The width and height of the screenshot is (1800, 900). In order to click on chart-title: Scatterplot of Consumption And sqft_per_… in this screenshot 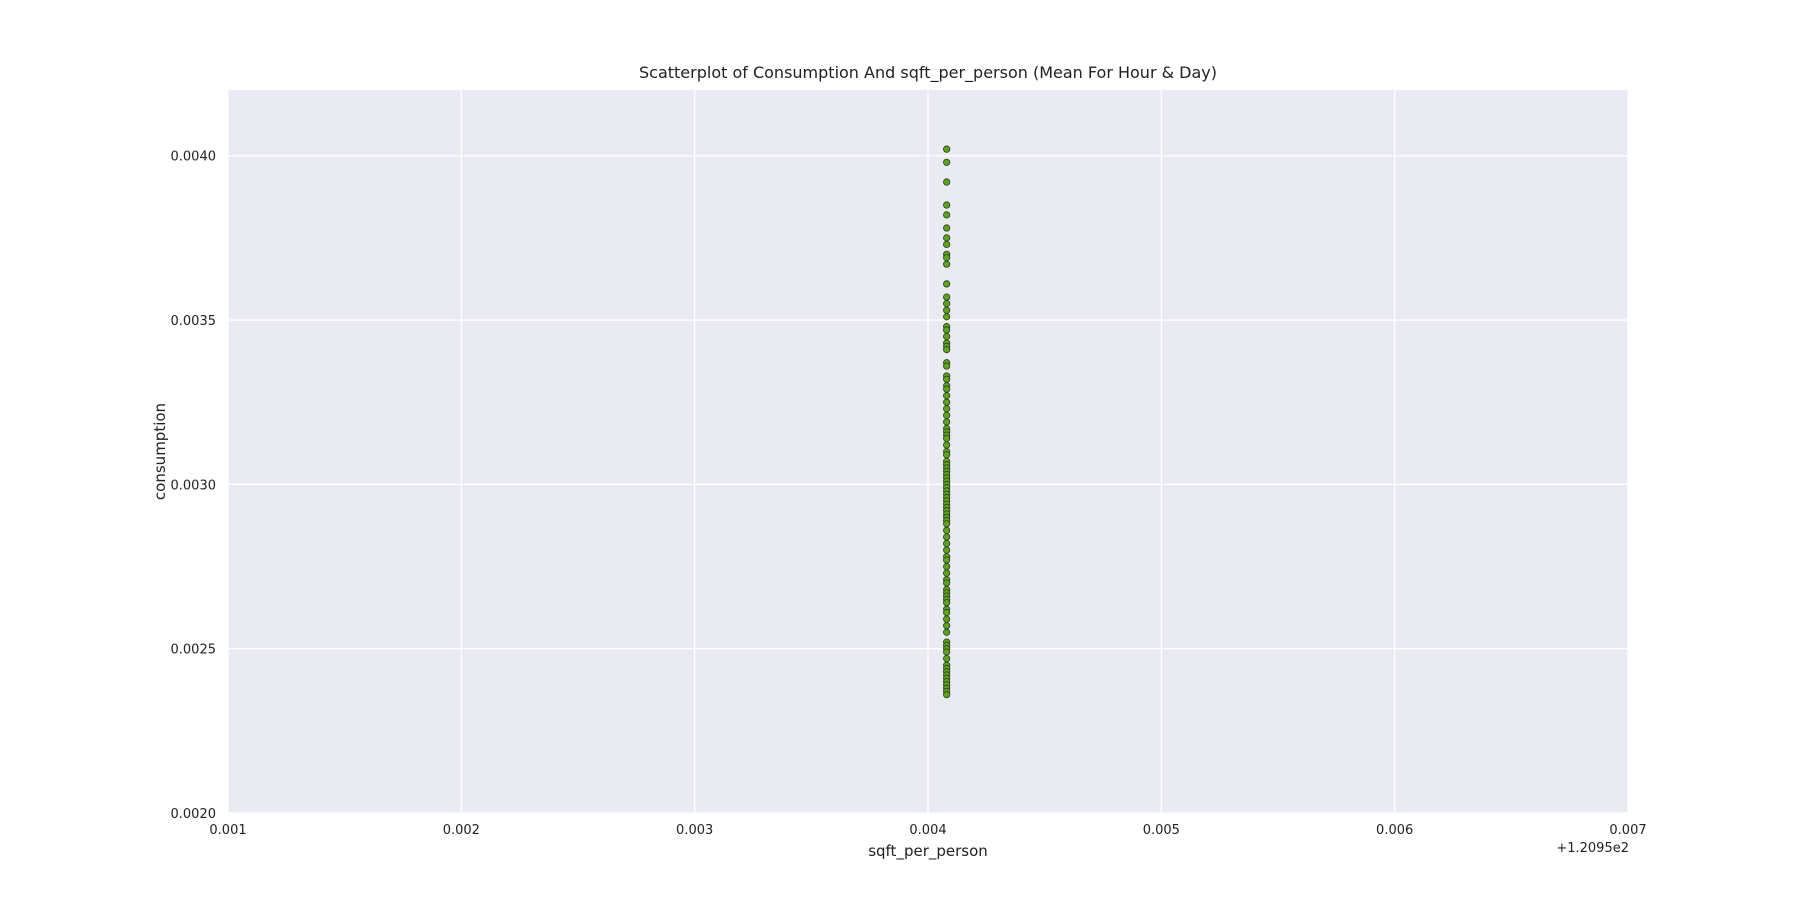, I will do `click(928, 73)`.